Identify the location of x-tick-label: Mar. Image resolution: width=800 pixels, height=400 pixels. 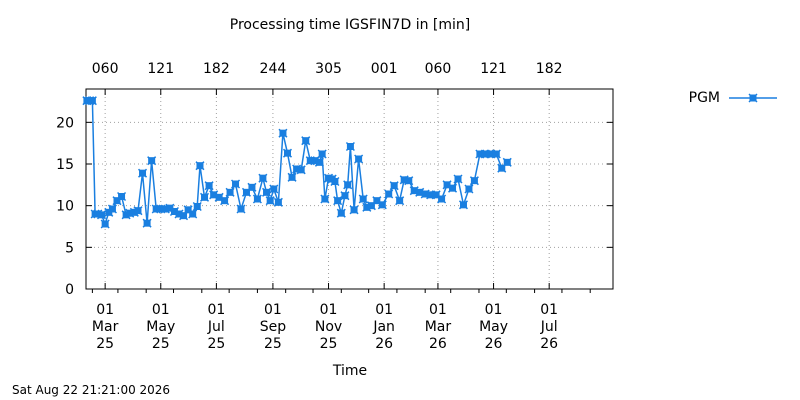
(105, 327).